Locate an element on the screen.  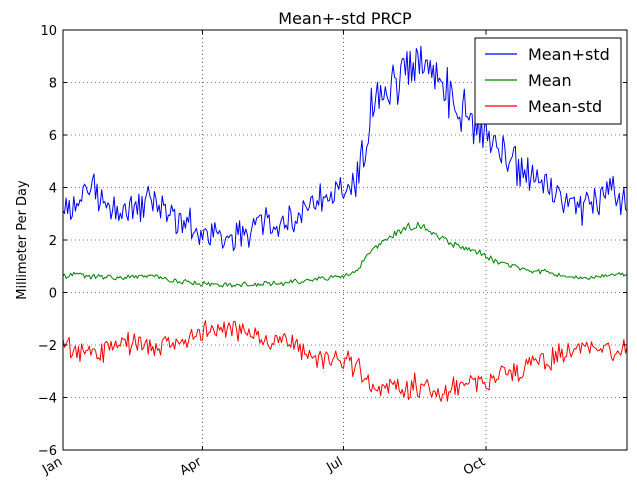
x-tick-label: Jul is located at coordinates (334, 464).